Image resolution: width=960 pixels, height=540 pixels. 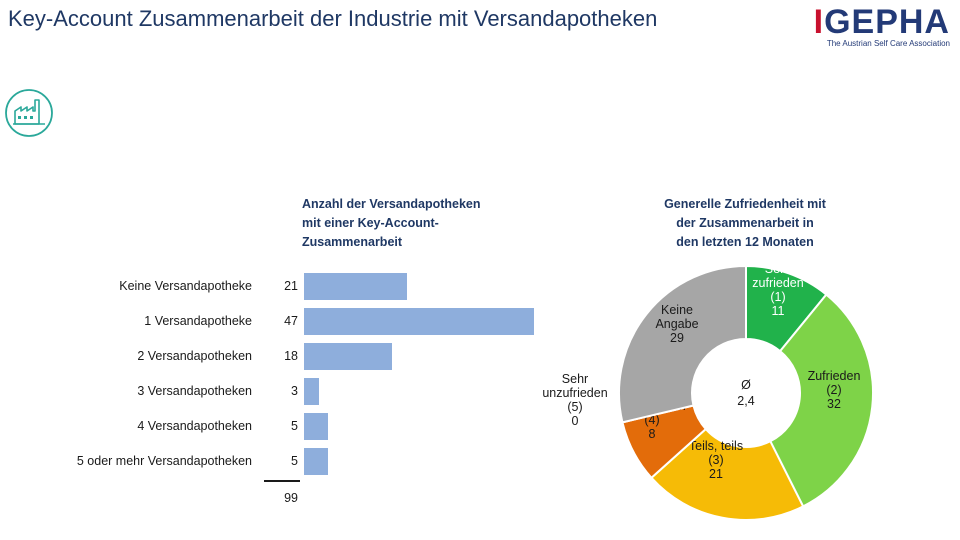 What do you see at coordinates (194, 391) in the screenshot?
I see `bar-category-label: 3 Versandapotheken` at bounding box center [194, 391].